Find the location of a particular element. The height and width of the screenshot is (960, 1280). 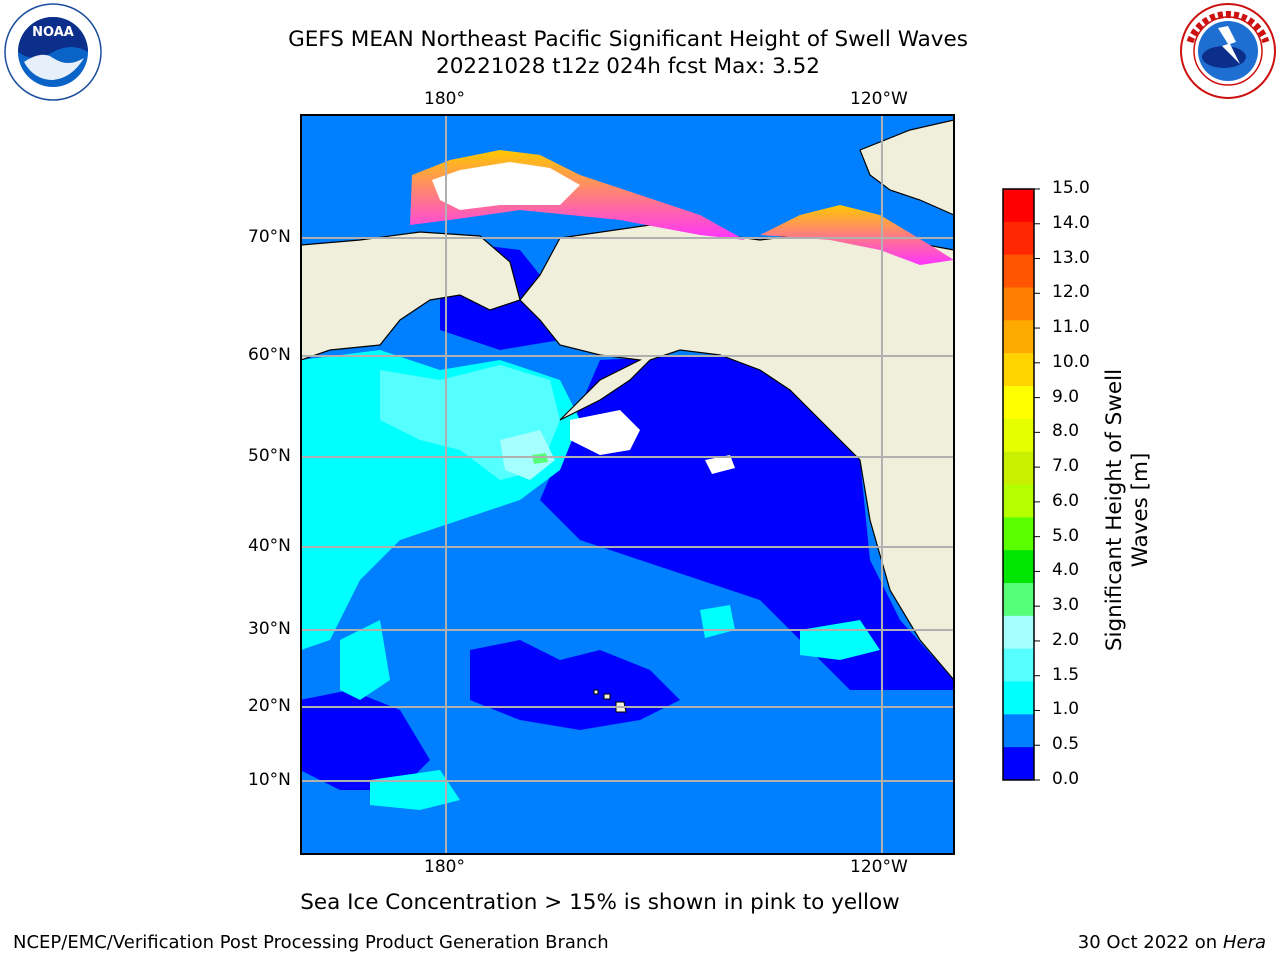

colorbar is located at coordinates (1021, 484).